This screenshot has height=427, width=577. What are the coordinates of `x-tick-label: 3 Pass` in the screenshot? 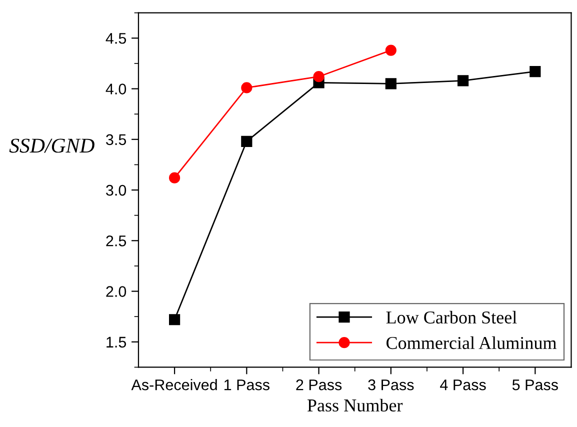 It's located at (391, 384).